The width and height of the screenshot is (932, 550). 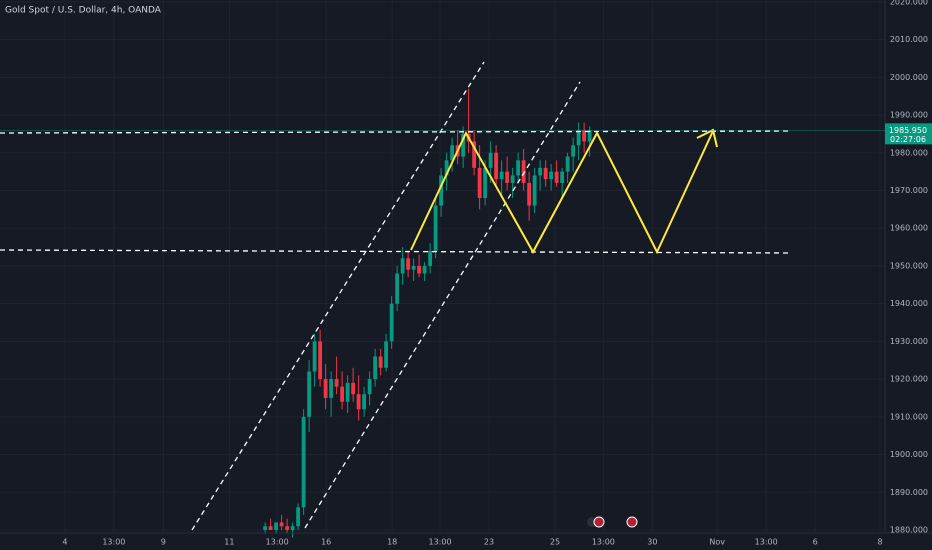 What do you see at coordinates (909, 379) in the screenshot?
I see `y-tick-label: 1920.000` at bounding box center [909, 379].